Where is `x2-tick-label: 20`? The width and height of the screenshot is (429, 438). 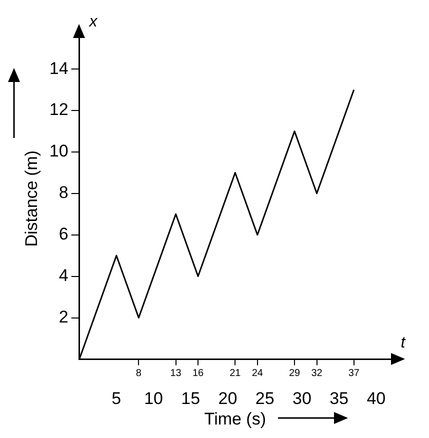 x2-tick-label: 20 is located at coordinates (228, 398).